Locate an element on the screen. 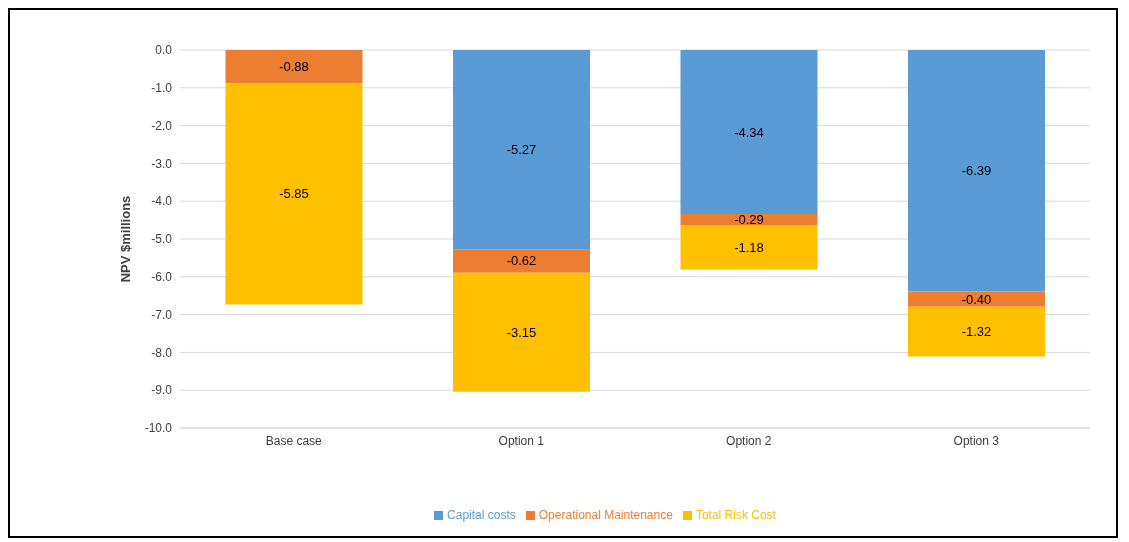 Image resolution: width=1129 pixels, height=542 pixels. data-label: -0.62 is located at coordinates (521, 261).